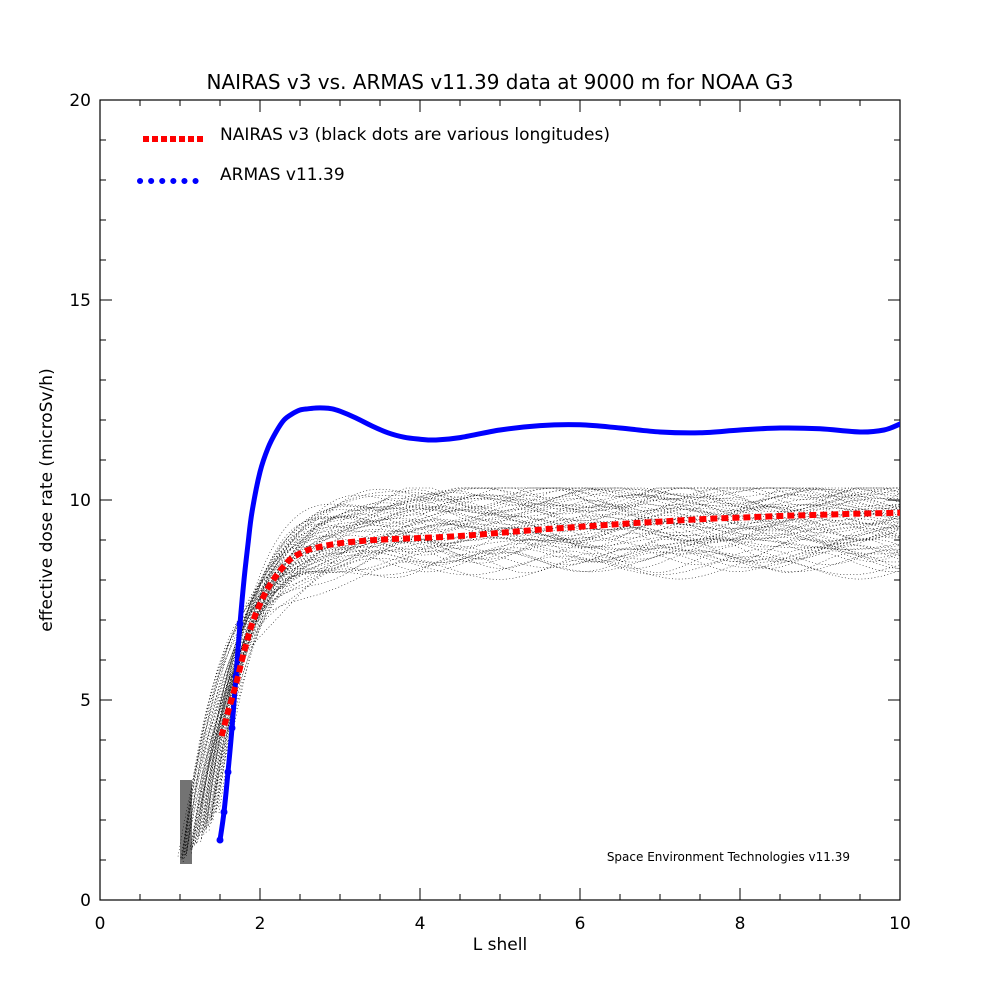 The image size is (1000, 1000). I want to click on y-tick-labels: 0 5 10 15 20, so click(80, 501).